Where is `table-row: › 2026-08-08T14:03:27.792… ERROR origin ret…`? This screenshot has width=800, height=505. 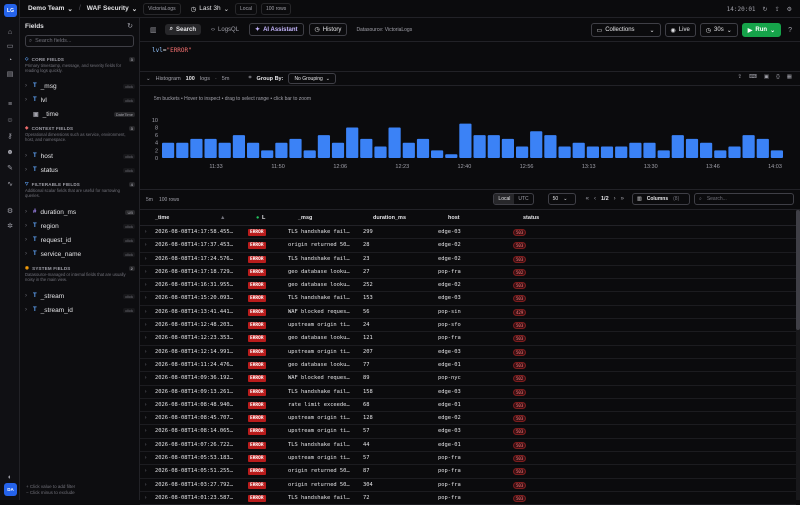
table-row: › 2026-08-08T14:03:27.792… ERROR origin ret… is located at coordinates (468, 485).